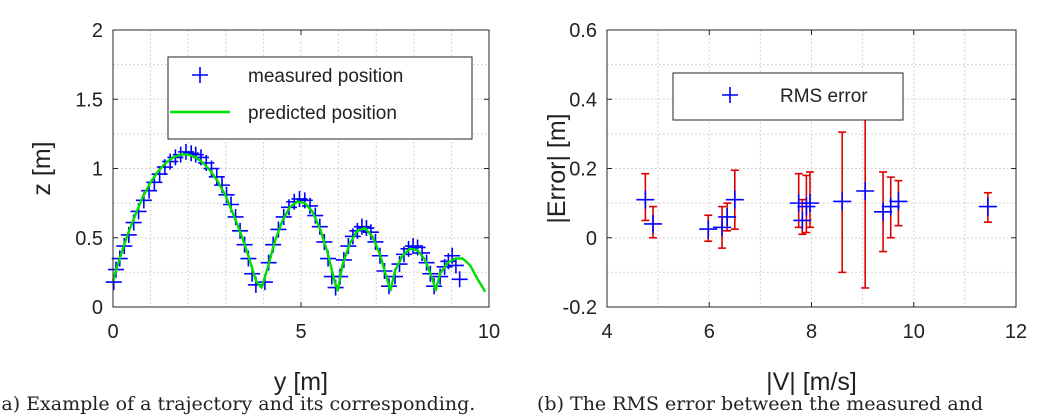 The image size is (1053, 417). I want to click on y-tick-label: 2, so click(97, 31).